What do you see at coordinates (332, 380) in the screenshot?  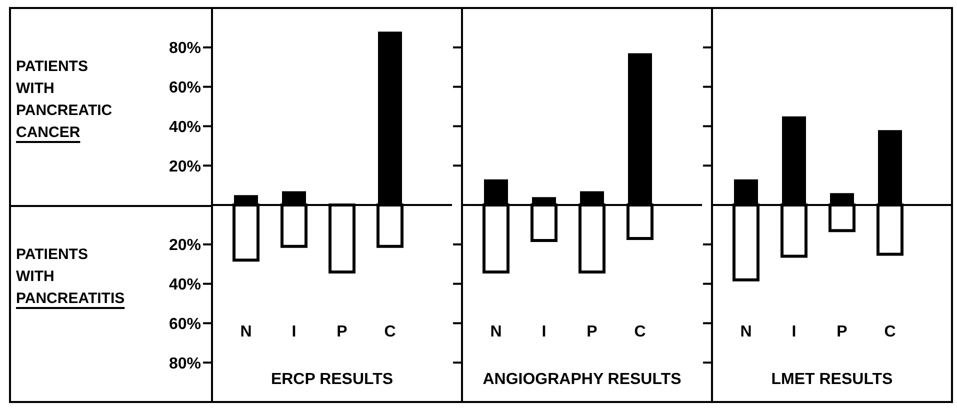 I see `x-axis-title: ERCP RESULTS` at bounding box center [332, 380].